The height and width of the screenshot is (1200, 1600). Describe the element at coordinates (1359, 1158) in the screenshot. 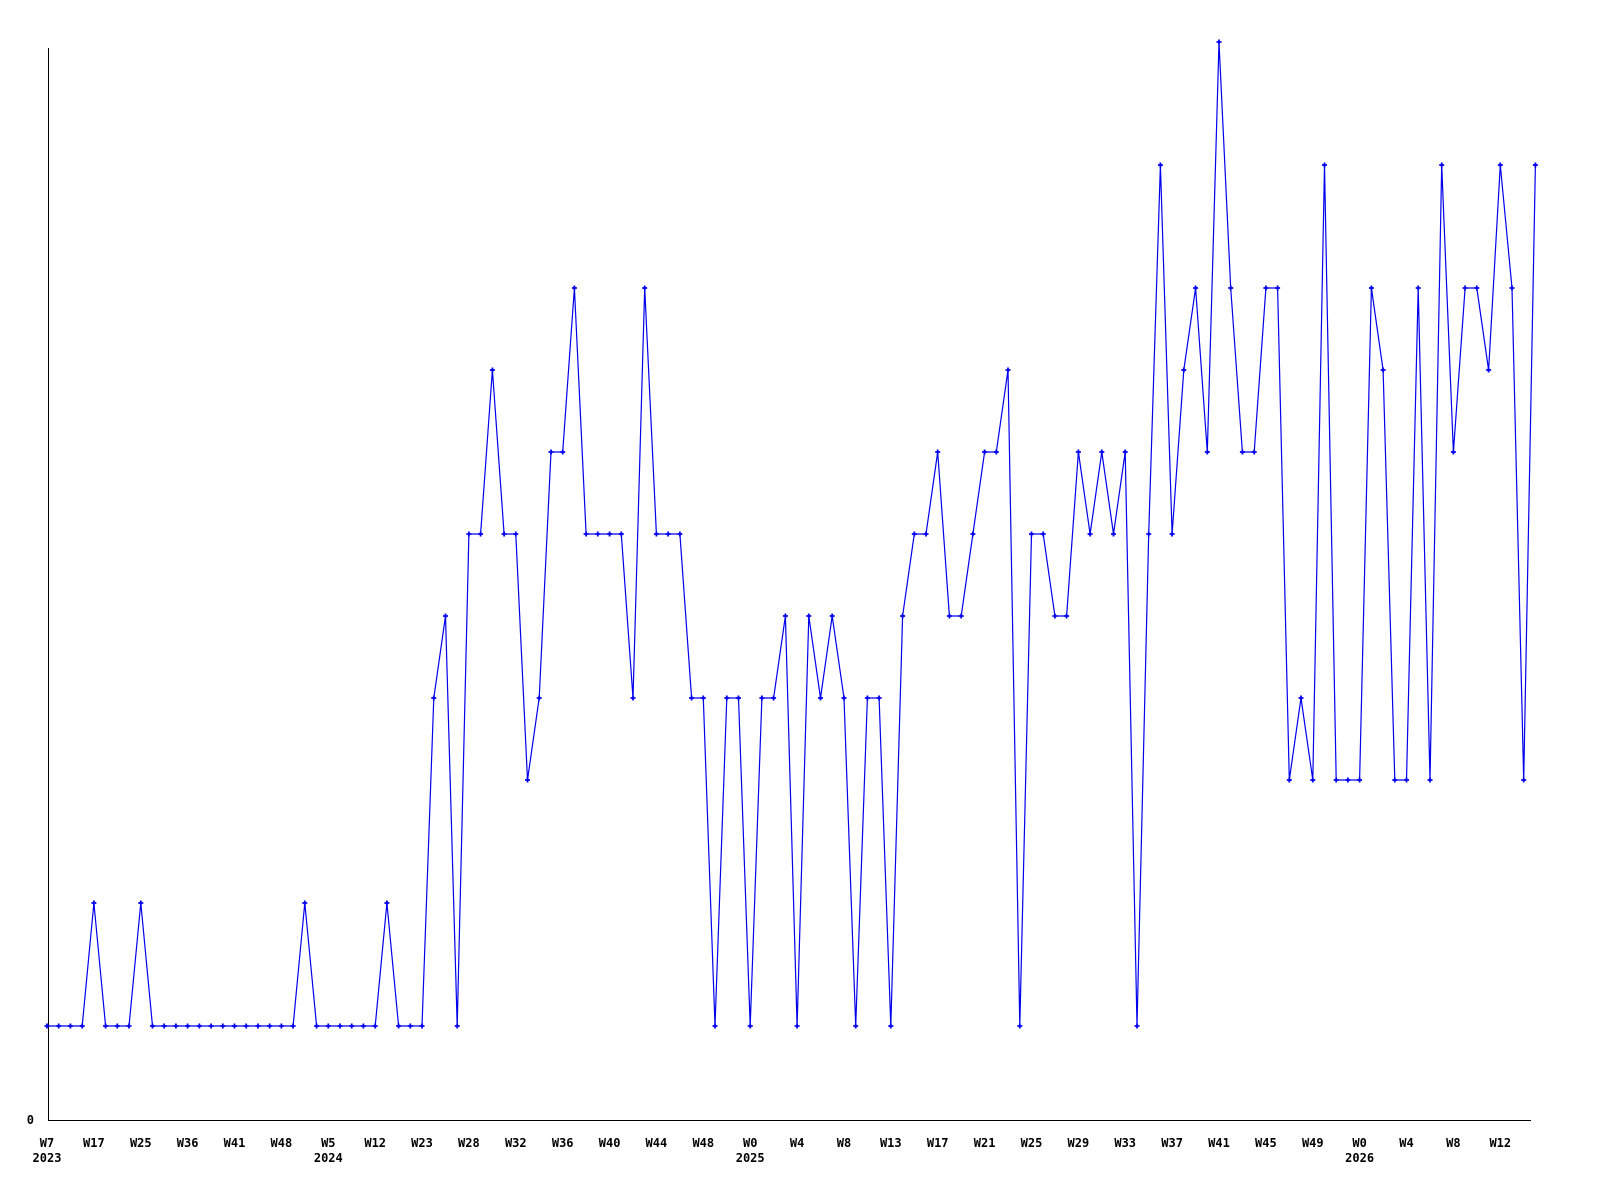

I see `x-tick-year-label: 2026` at that location.